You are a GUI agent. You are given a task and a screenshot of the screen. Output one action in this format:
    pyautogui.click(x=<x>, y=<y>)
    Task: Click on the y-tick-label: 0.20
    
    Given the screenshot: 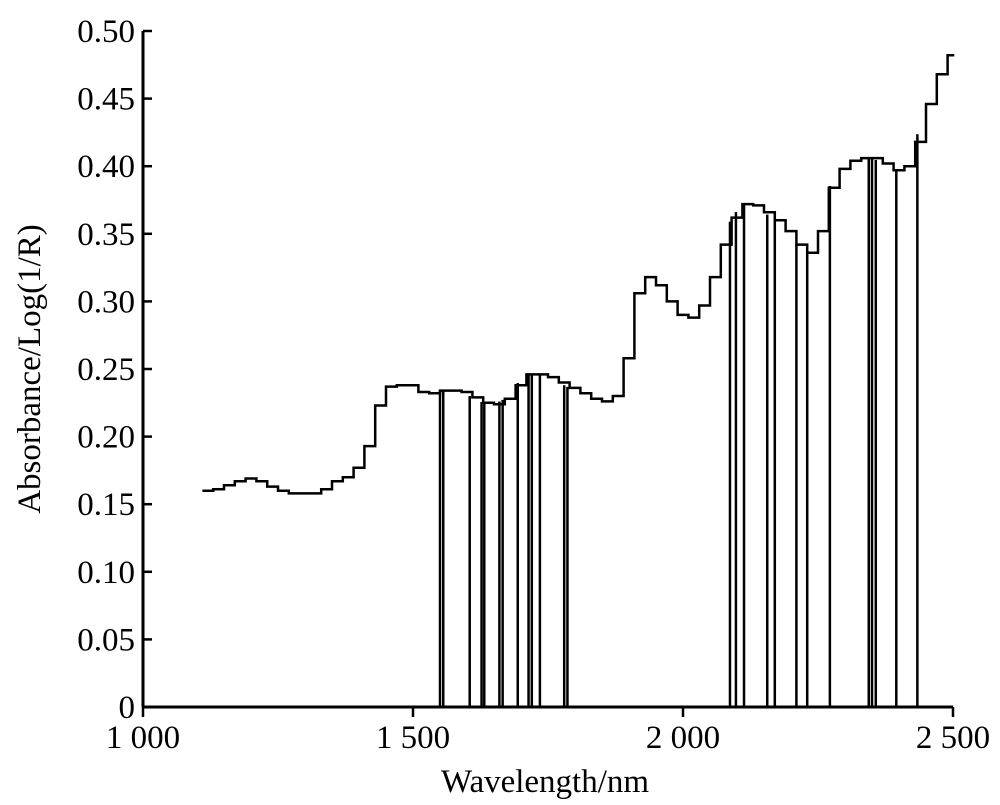 What is the action you would take?
    pyautogui.click(x=106, y=438)
    